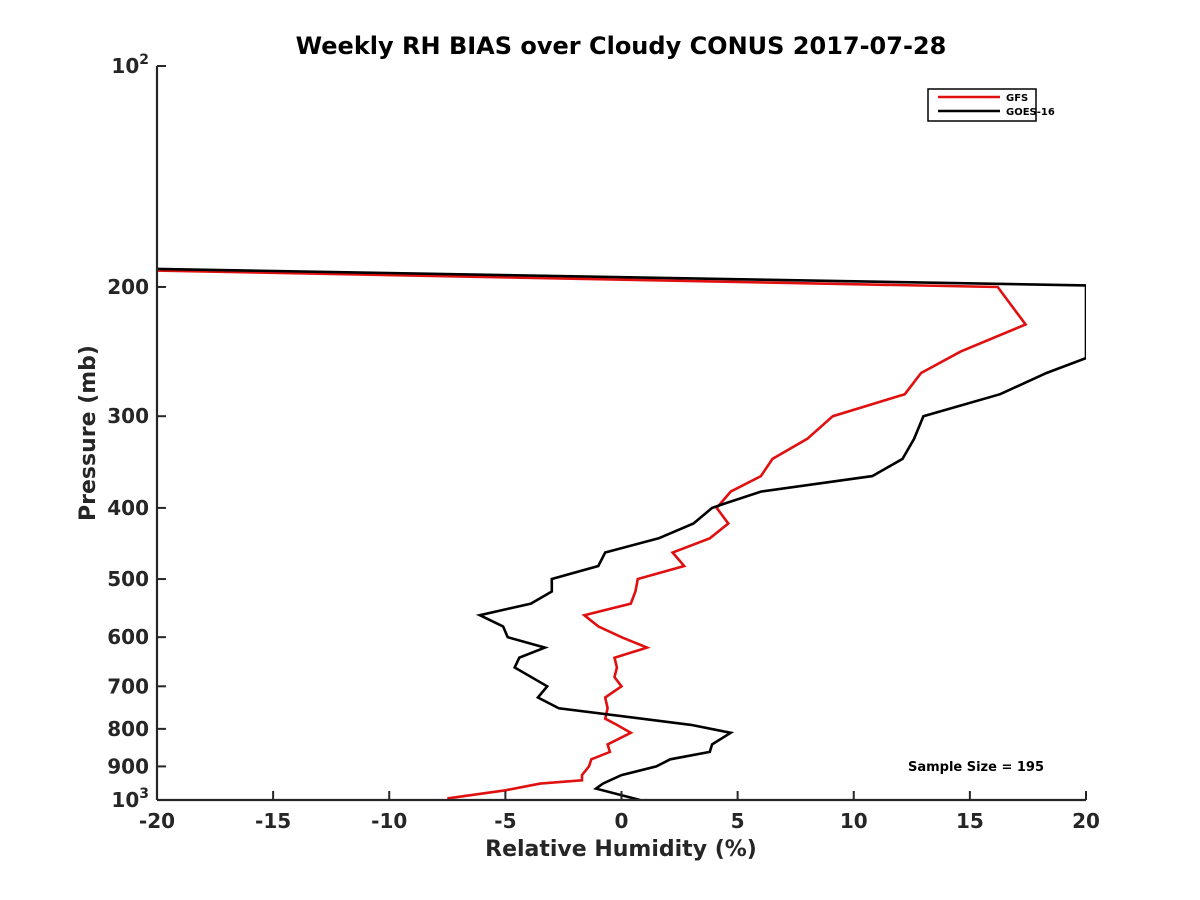  I want to click on x-axis-label: Relative Humidity (%), so click(621, 849).